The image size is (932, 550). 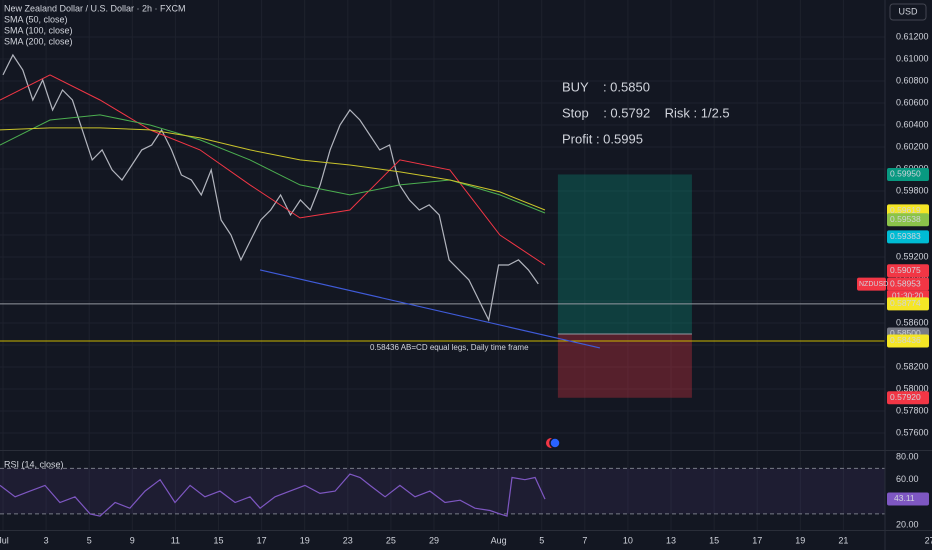 What do you see at coordinates (348, 540) in the screenshot?
I see `x-tick-label: 23` at bounding box center [348, 540].